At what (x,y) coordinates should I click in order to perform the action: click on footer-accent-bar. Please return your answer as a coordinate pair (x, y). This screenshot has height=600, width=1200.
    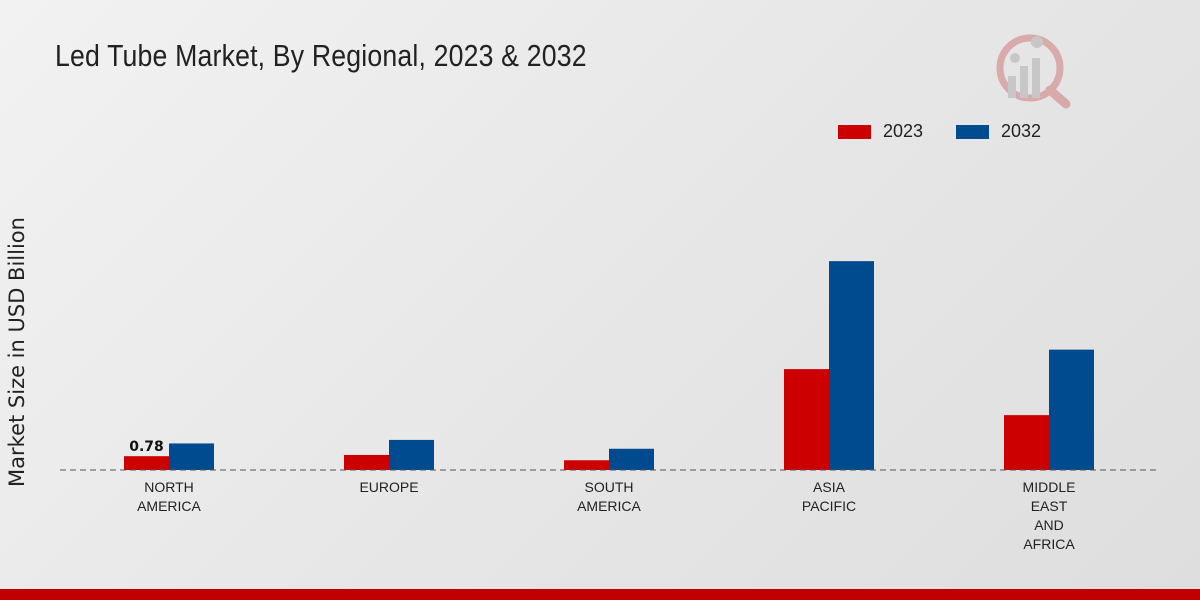
    Looking at the image, I should click on (600, 594).